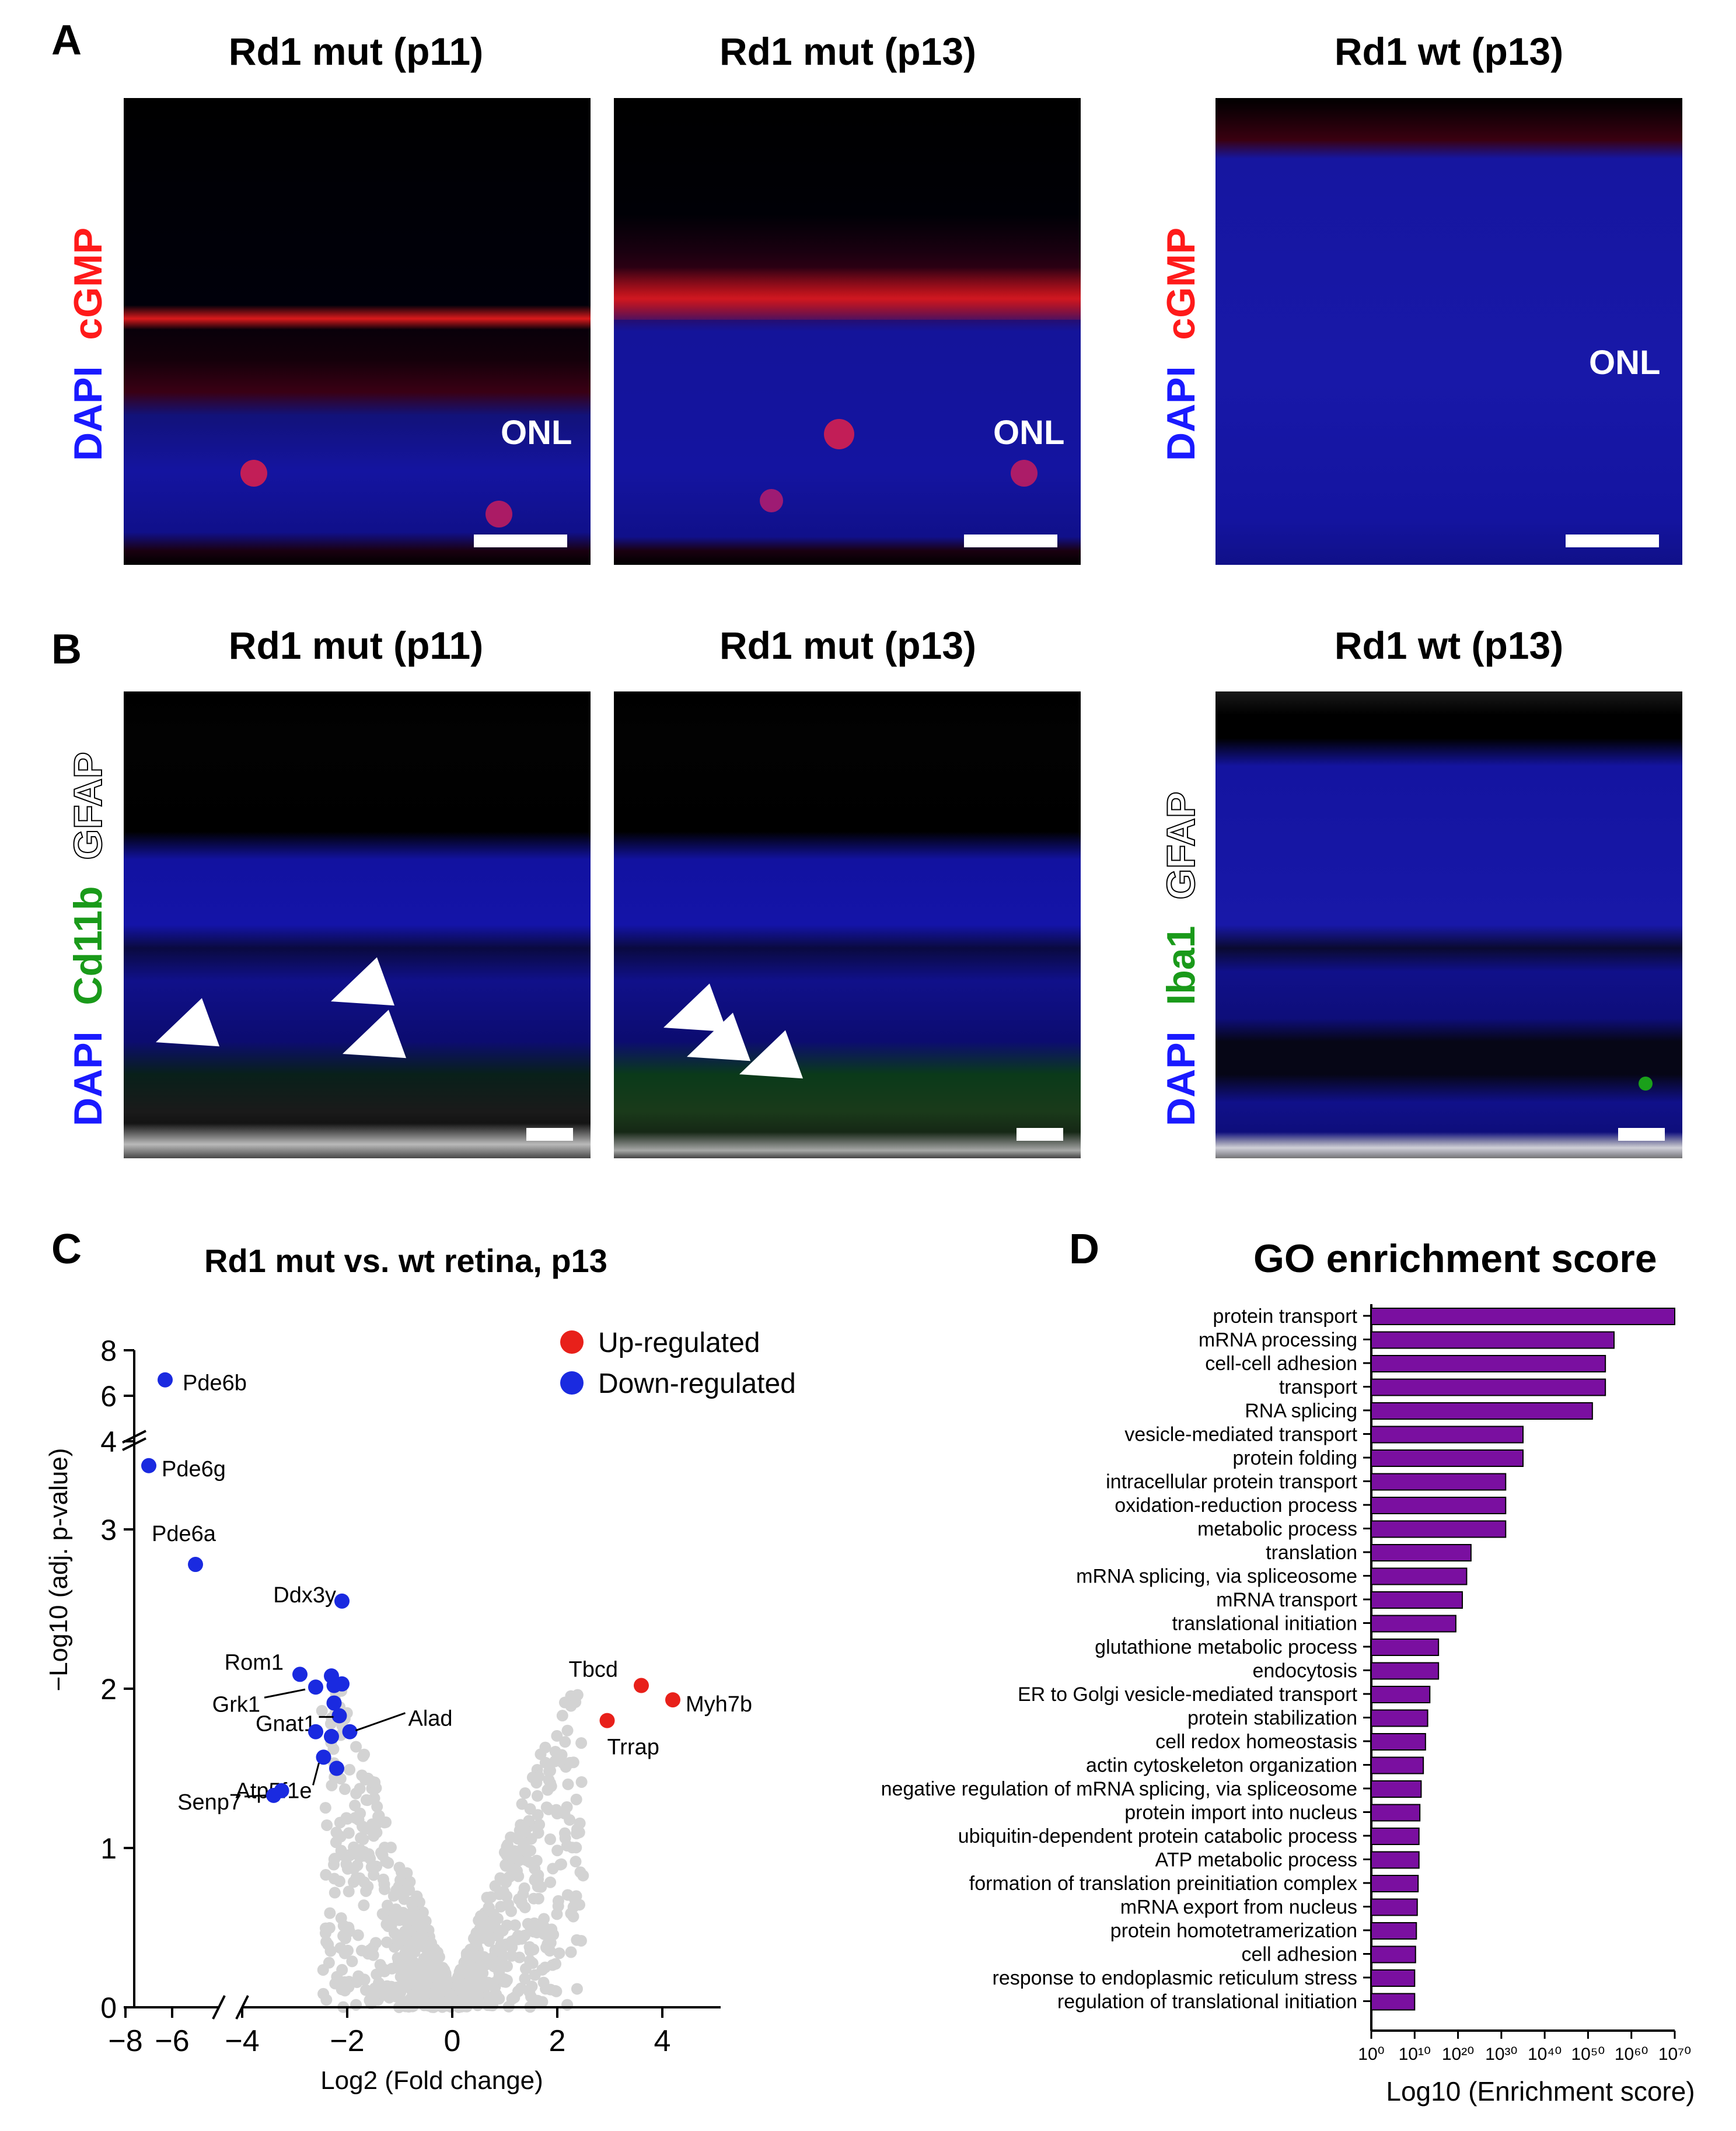 This screenshot has height=2131, width=1736. Describe the element at coordinates (1448, 331) in the screenshot. I see `micrograph-a-rd1-wt-p13: ONL` at that location.